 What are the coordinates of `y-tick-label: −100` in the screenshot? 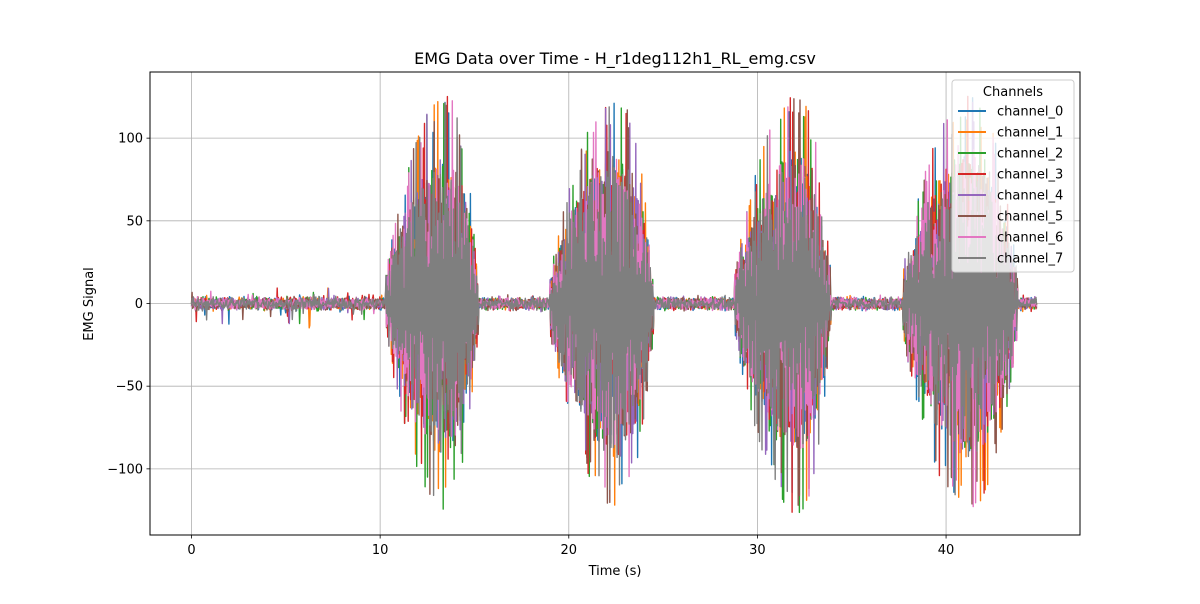 It's located at (125, 469).